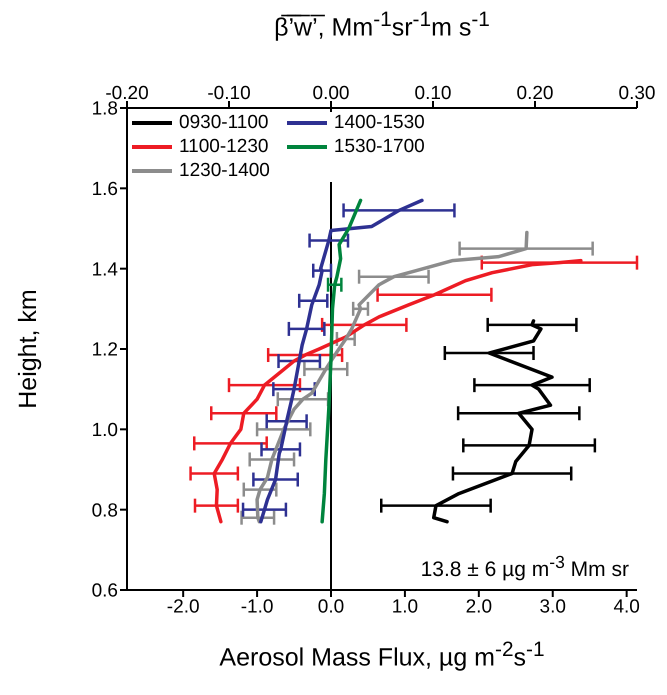 This screenshot has height=695, width=667. Describe the element at coordinates (626, 607) in the screenshot. I see `x-tick-label: 4.0` at that location.